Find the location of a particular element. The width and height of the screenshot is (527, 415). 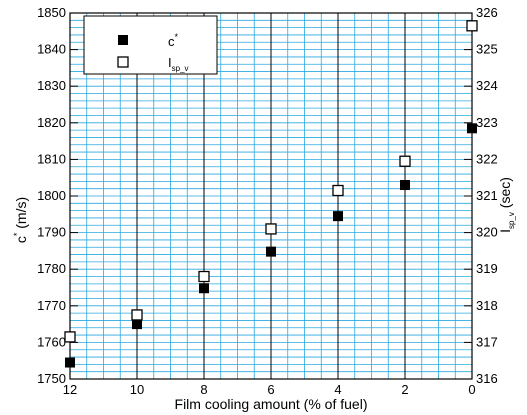

y-right-tick-label: 321 is located at coordinates (487, 195).